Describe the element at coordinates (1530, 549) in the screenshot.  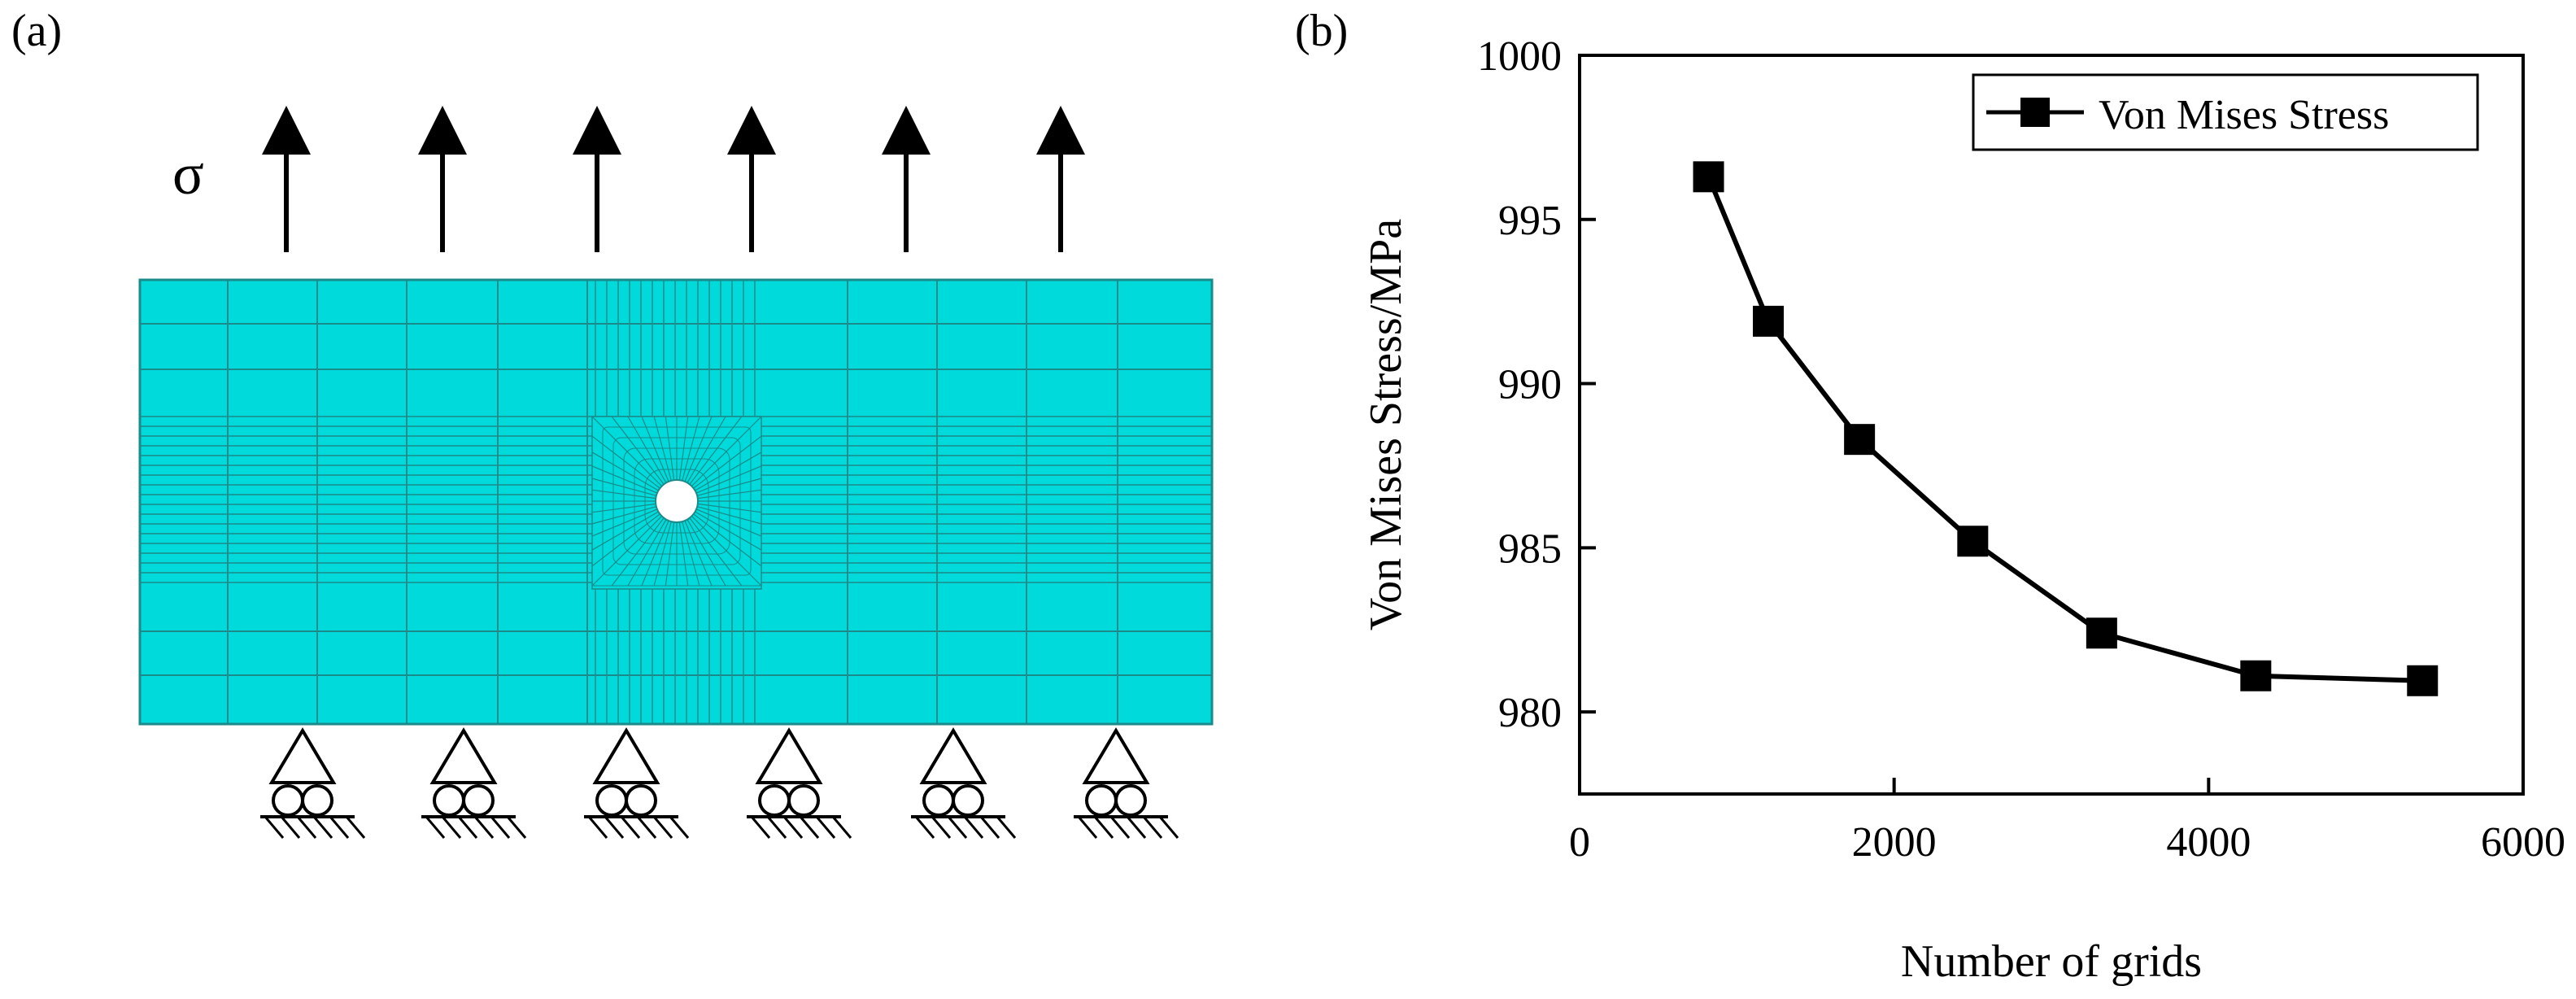
I see `y-tick-label: 985` at that location.